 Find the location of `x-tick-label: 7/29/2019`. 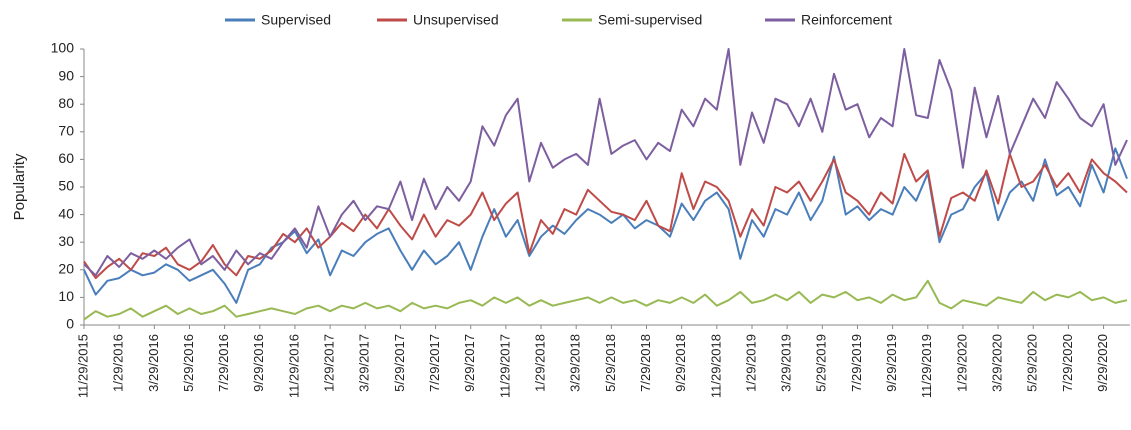

x-tick-label: 7/29/2019 is located at coordinates (856, 363).